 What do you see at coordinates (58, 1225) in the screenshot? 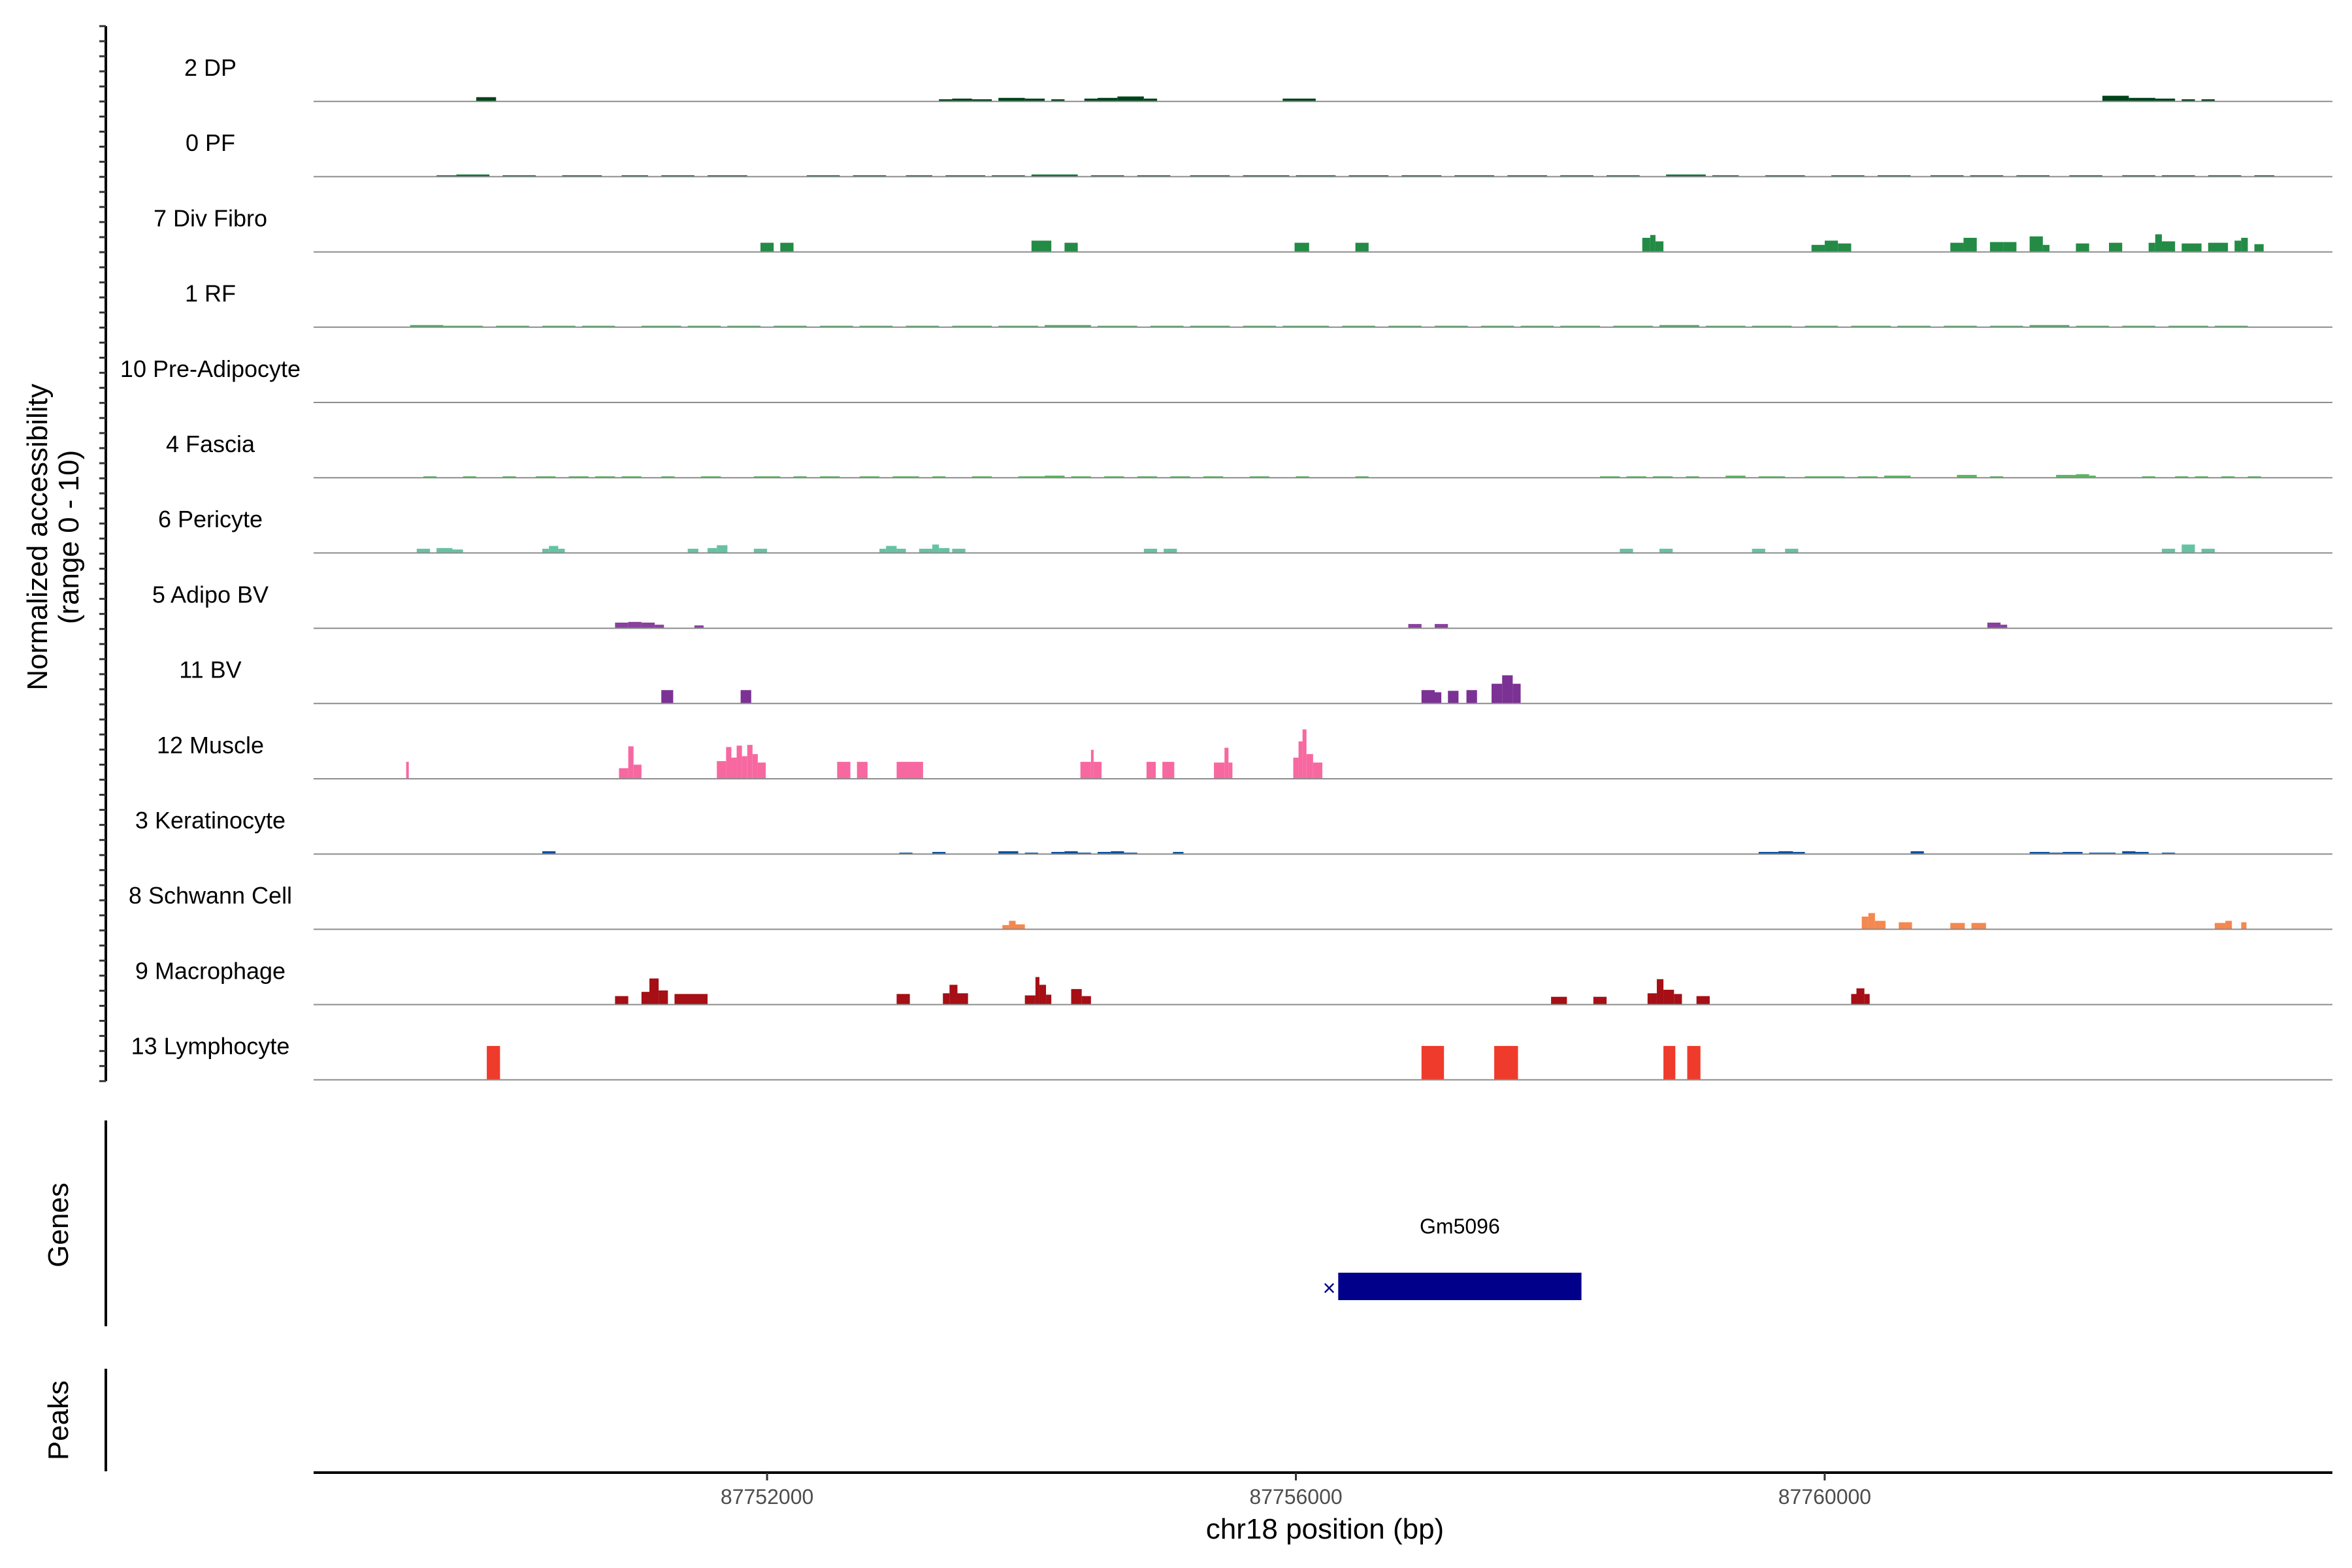
I see `genes-panel-label: Genes` at bounding box center [58, 1225].